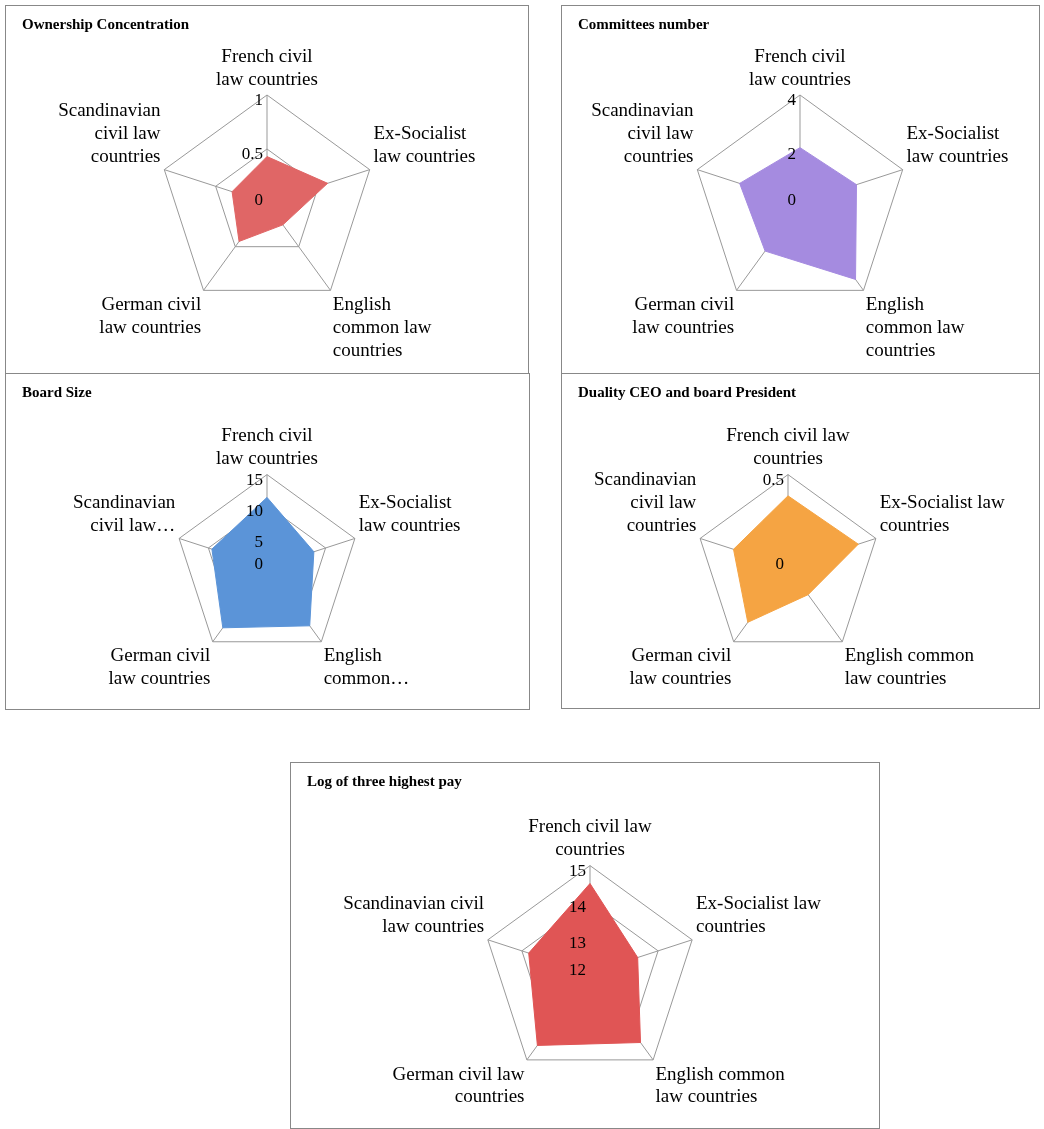 The image size is (1044, 1129). Describe the element at coordinates (644, 24) in the screenshot. I see `chart-title: Committees number` at that location.